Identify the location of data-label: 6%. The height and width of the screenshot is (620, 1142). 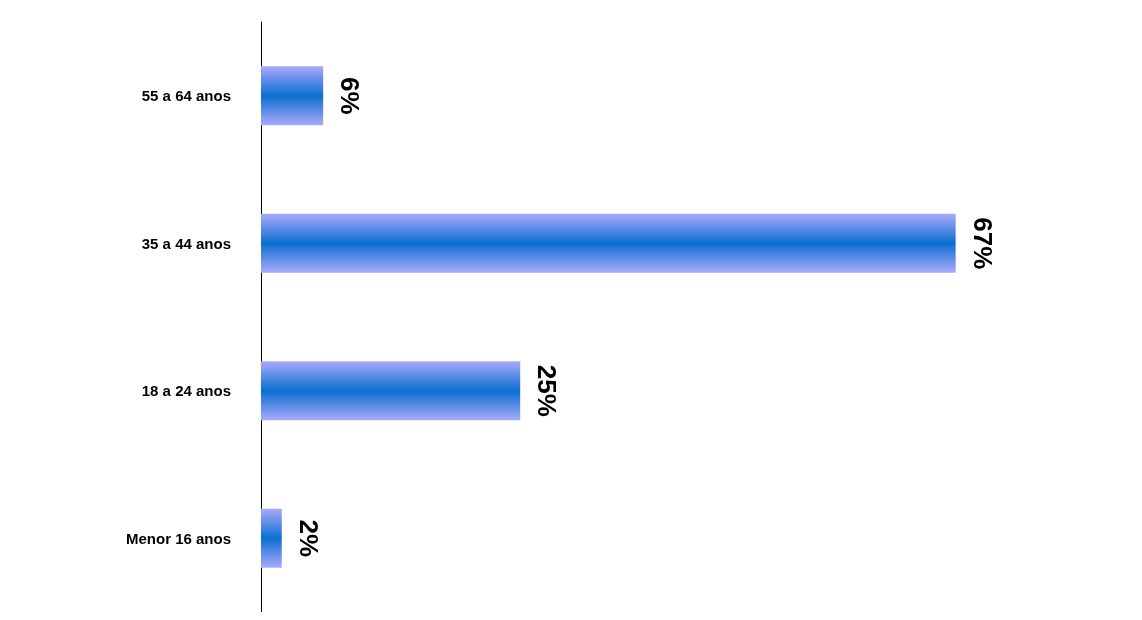
(350, 95).